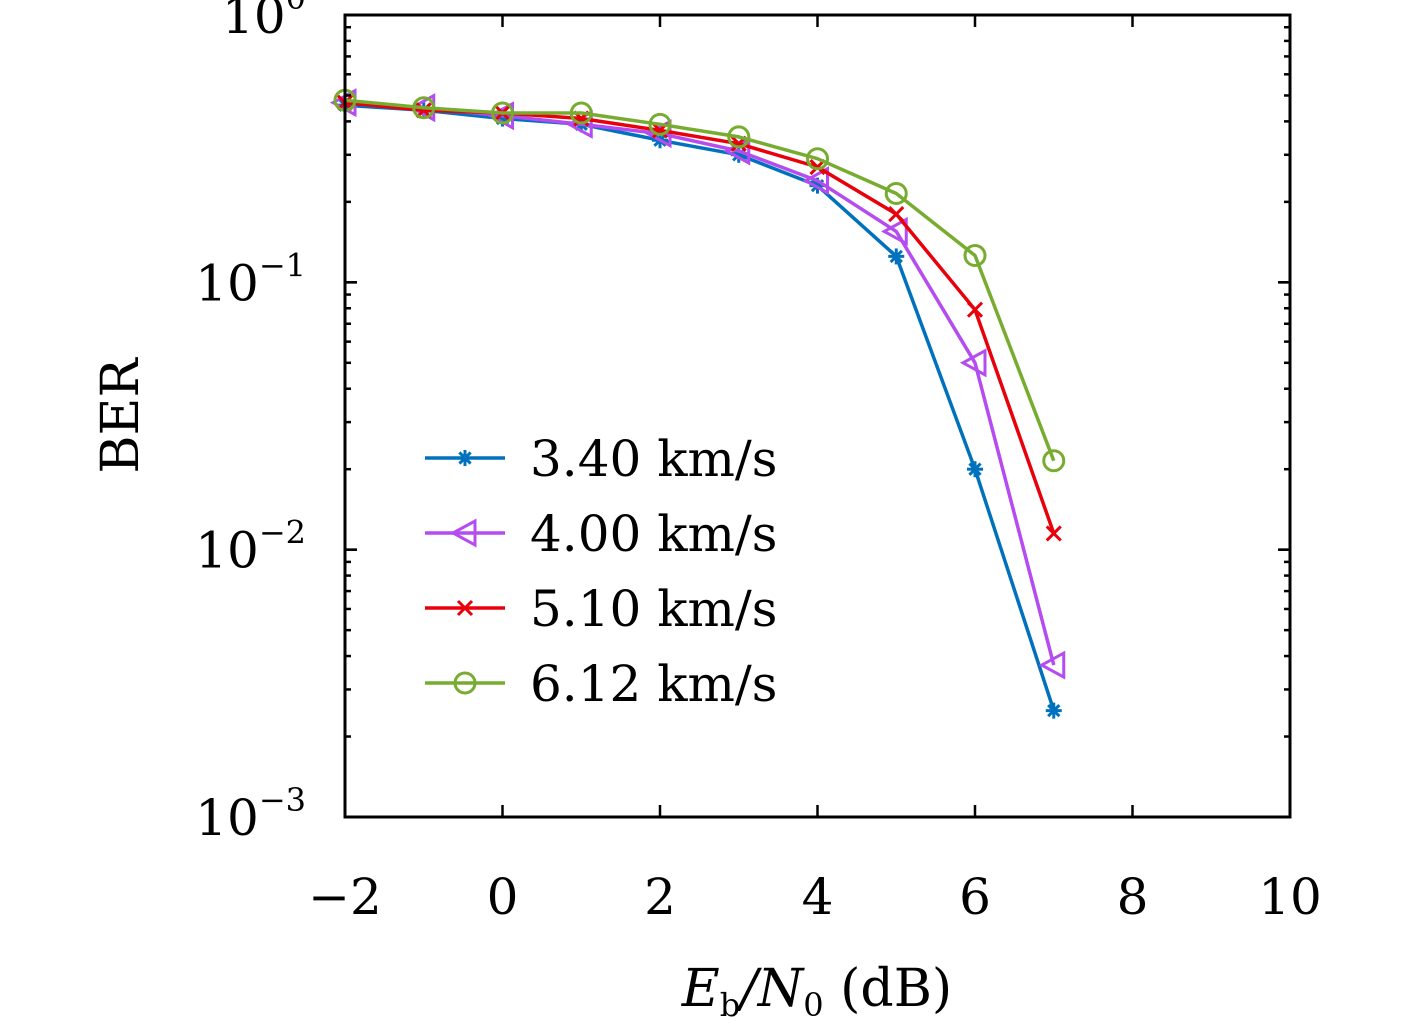 This screenshot has width=1417, height=1030. I want to click on legend-label: 6.12 km/s, so click(653, 684).